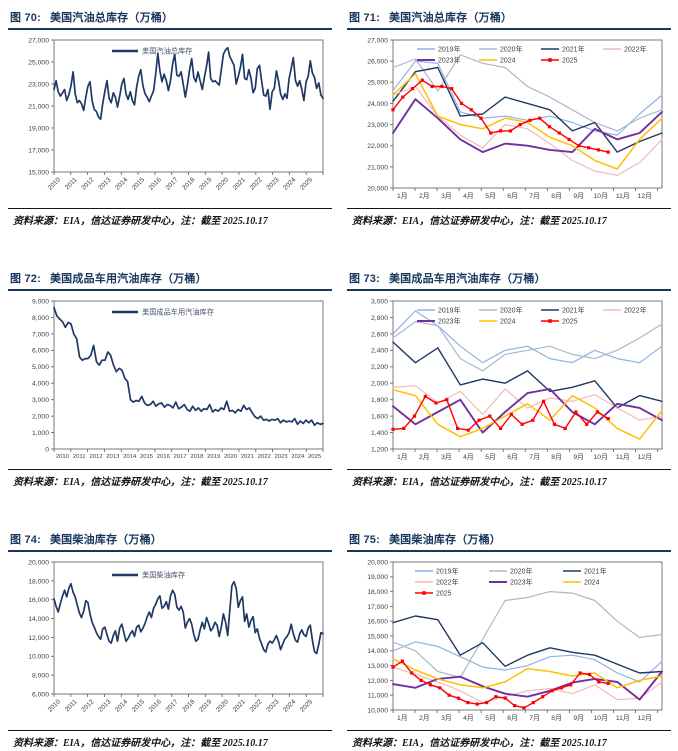 This screenshot has width=678, height=751. What do you see at coordinates (444, 594) in the screenshot?
I see `svg-text: 2025` at bounding box center [444, 594].